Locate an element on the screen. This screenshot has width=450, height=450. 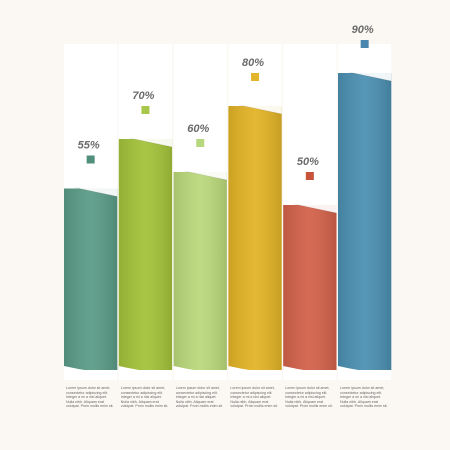
data-label: 55% is located at coordinates (89, 146).